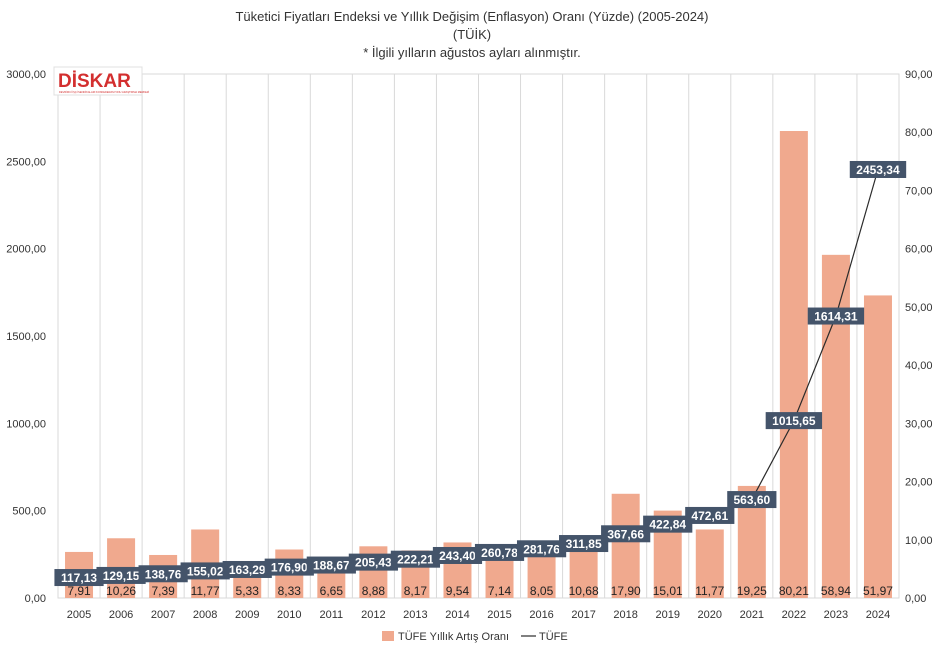 This screenshot has height=659, width=945. I want to click on y-right-tick: 0,00, so click(915, 599).